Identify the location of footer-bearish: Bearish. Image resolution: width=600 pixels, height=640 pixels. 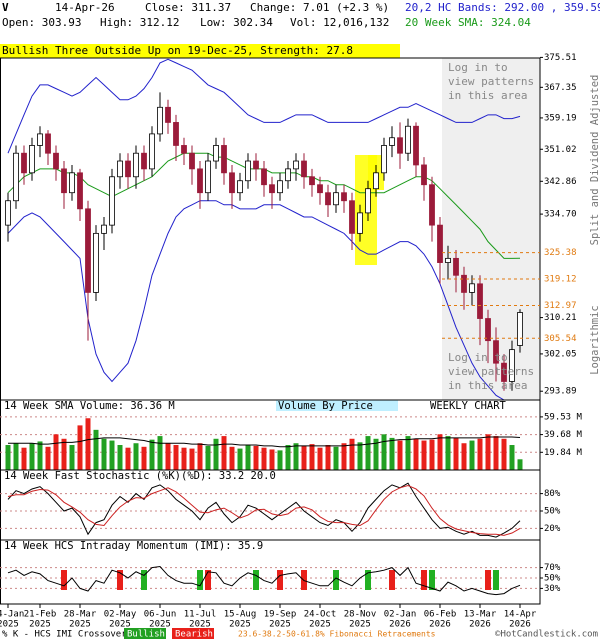
(194, 635).